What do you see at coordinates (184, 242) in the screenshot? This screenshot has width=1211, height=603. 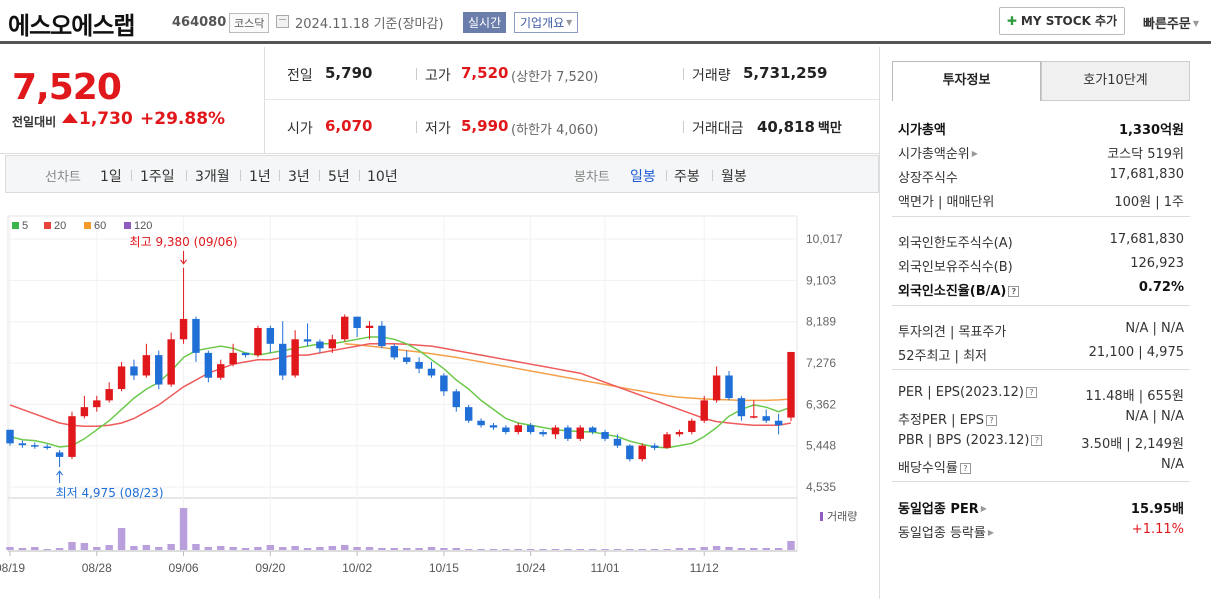 I see `high-annotation: 최고 9,380 (09/06)` at bounding box center [184, 242].